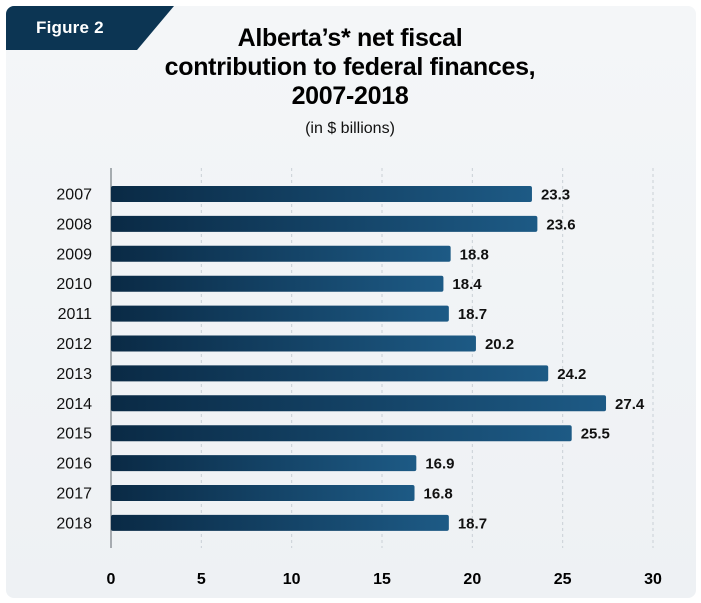  Describe the element at coordinates (341, 433) in the screenshot. I see `bar-2015` at that location.